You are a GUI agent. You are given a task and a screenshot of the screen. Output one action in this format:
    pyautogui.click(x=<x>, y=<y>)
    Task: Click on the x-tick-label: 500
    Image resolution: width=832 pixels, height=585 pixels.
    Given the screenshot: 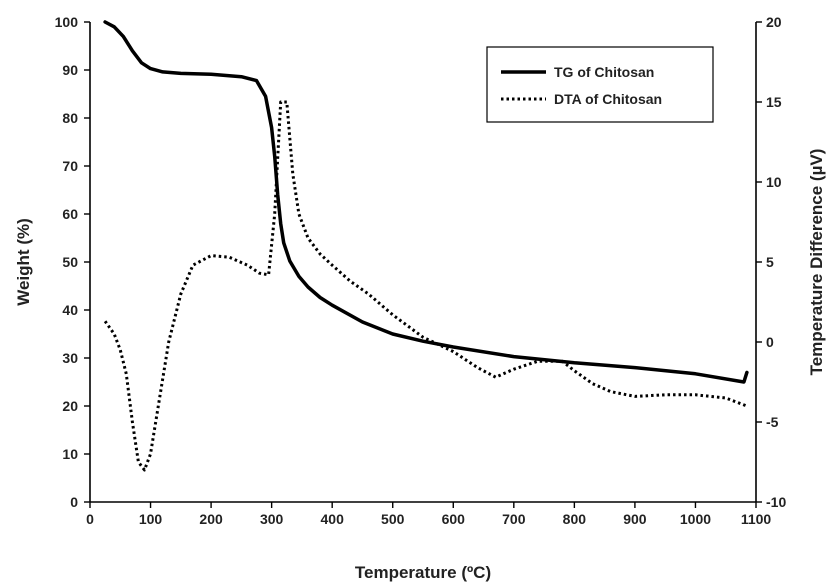 What is the action you would take?
    pyautogui.click(x=393, y=519)
    